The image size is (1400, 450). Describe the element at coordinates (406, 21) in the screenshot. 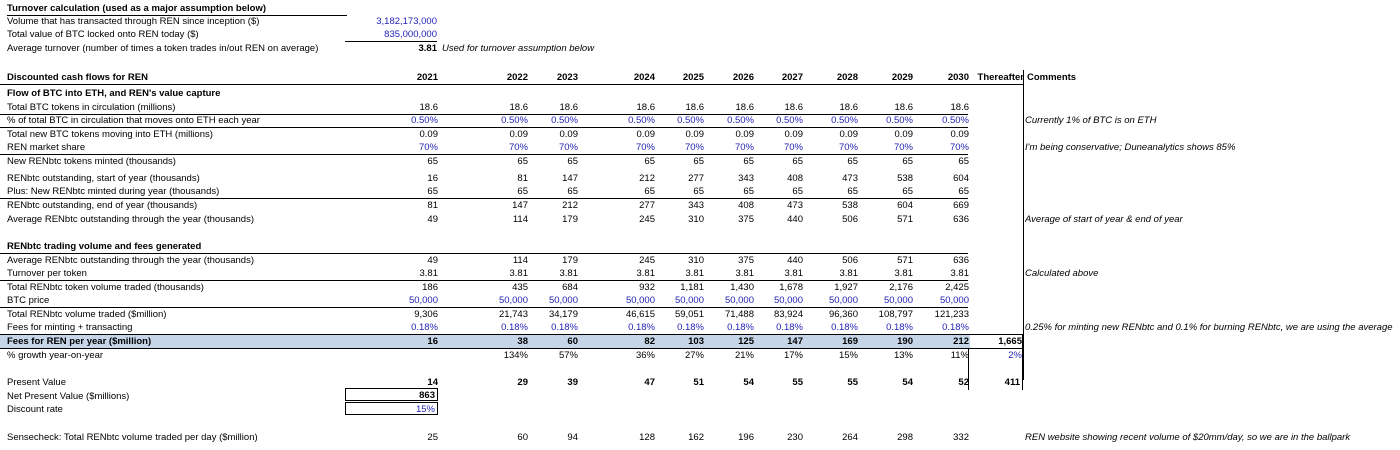

I see `turnover-value: 3,182,173,000` at that location.